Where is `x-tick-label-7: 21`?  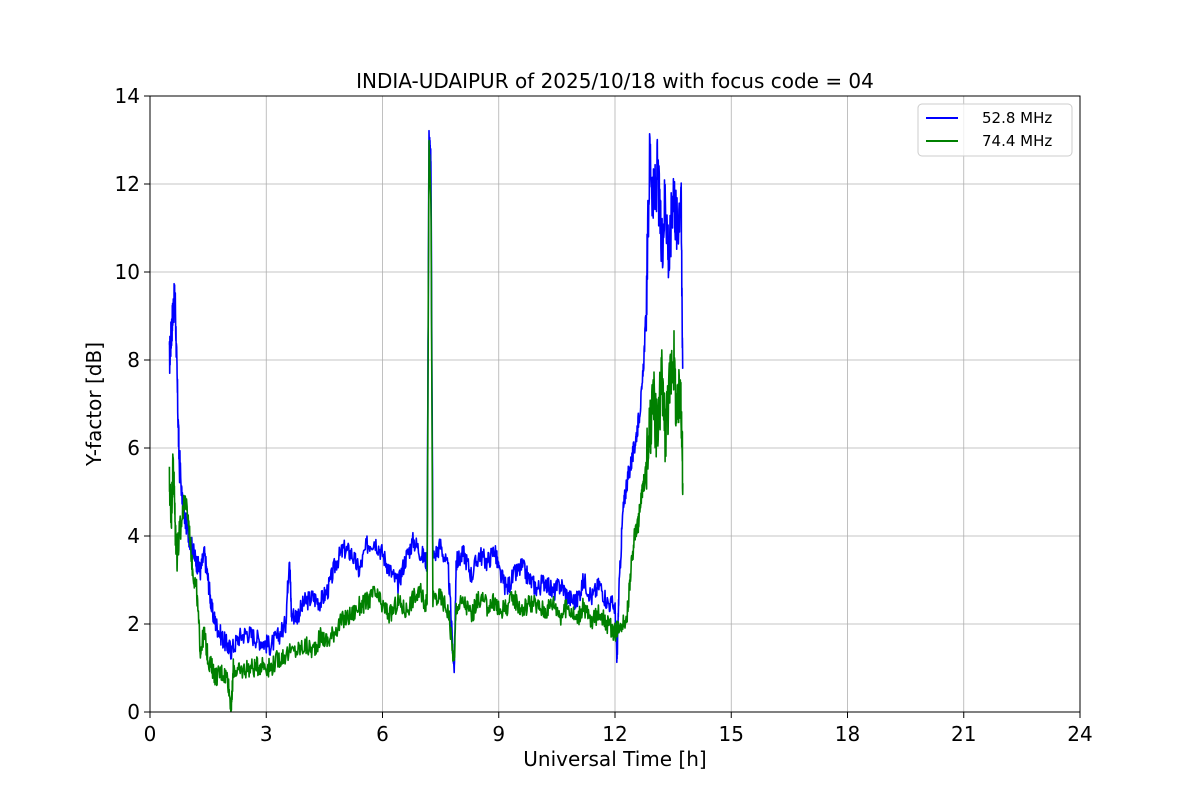 x-tick-label-7: 21 is located at coordinates (963, 734).